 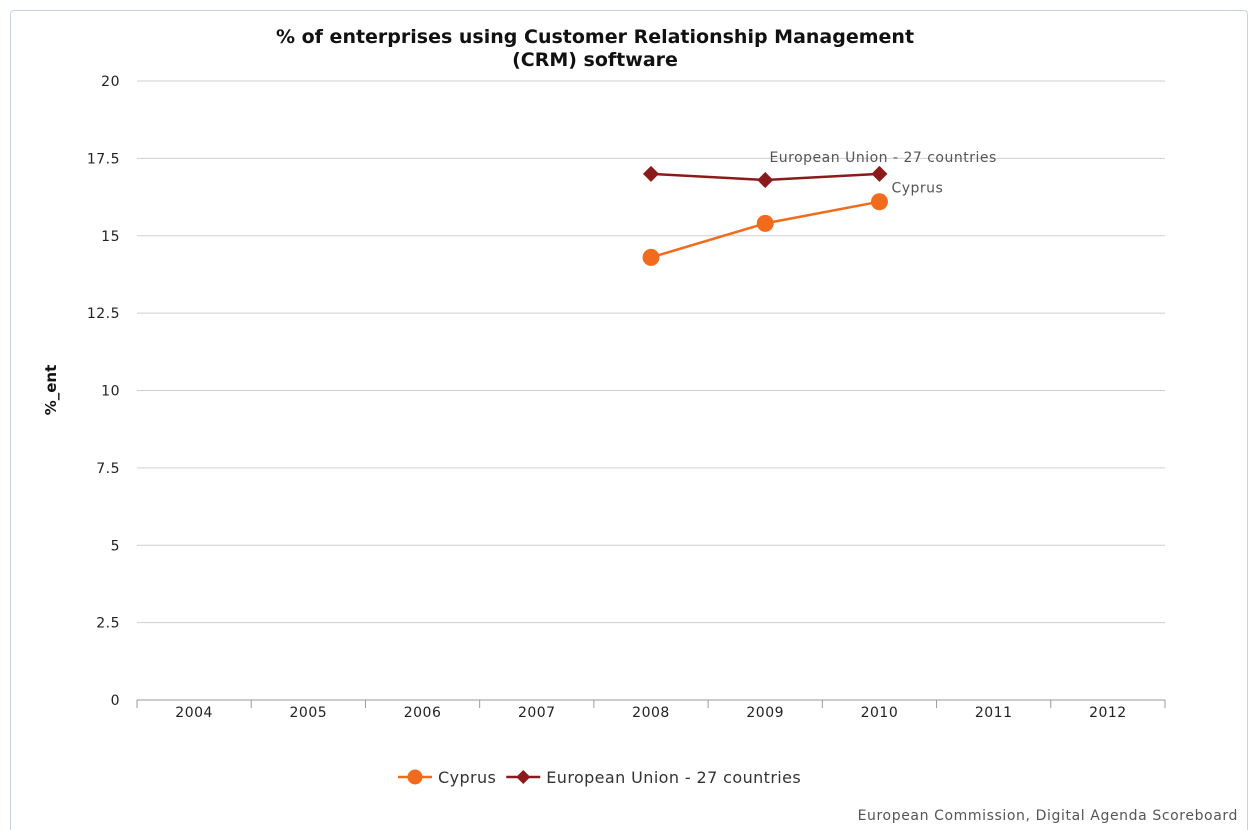 I want to click on x-tick-label: 2004, so click(x=194, y=713).